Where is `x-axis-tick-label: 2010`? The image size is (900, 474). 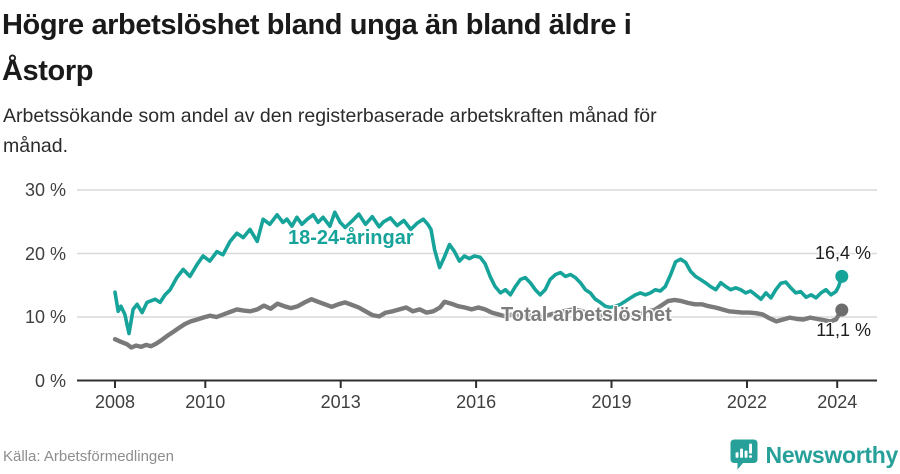 x-axis-tick-label: 2010 is located at coordinates (205, 402).